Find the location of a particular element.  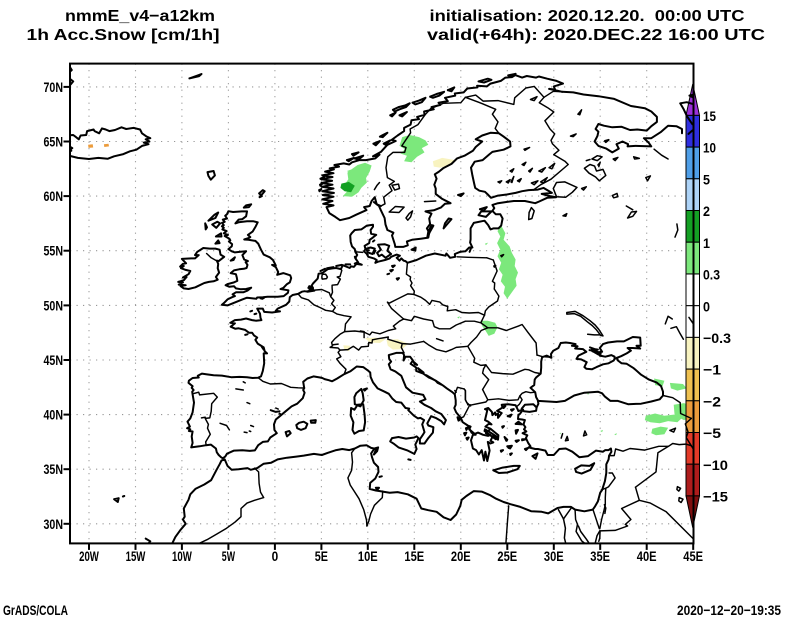

svg-text: 45E is located at coordinates (693, 556).